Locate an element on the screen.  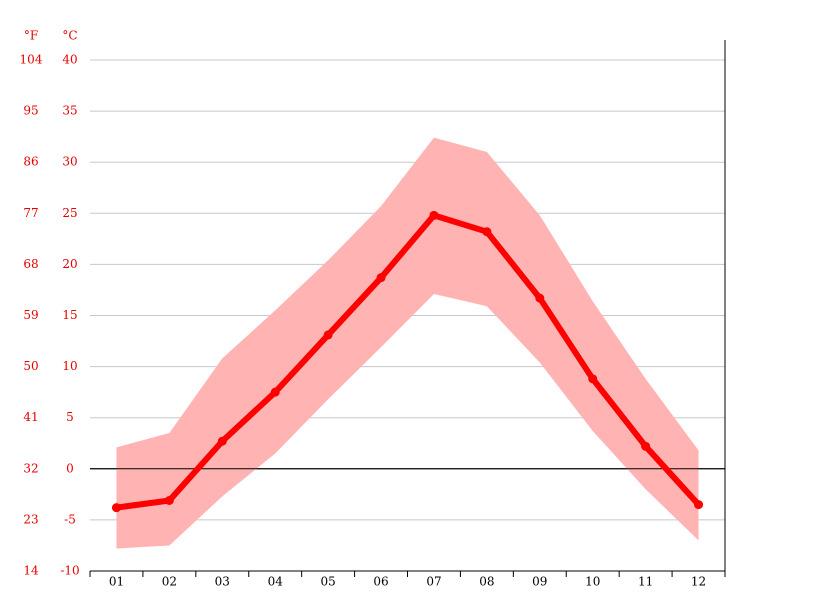
y-axis-label: °C is located at coordinates (69, 36).